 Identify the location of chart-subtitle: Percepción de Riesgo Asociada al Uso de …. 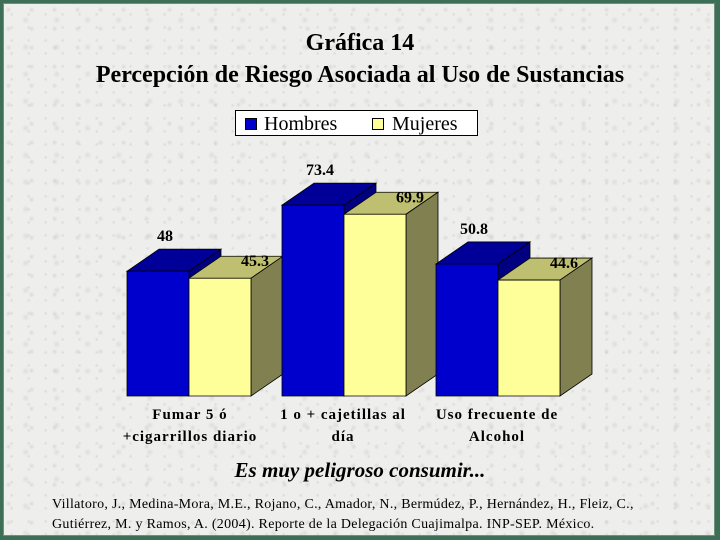
(360, 75).